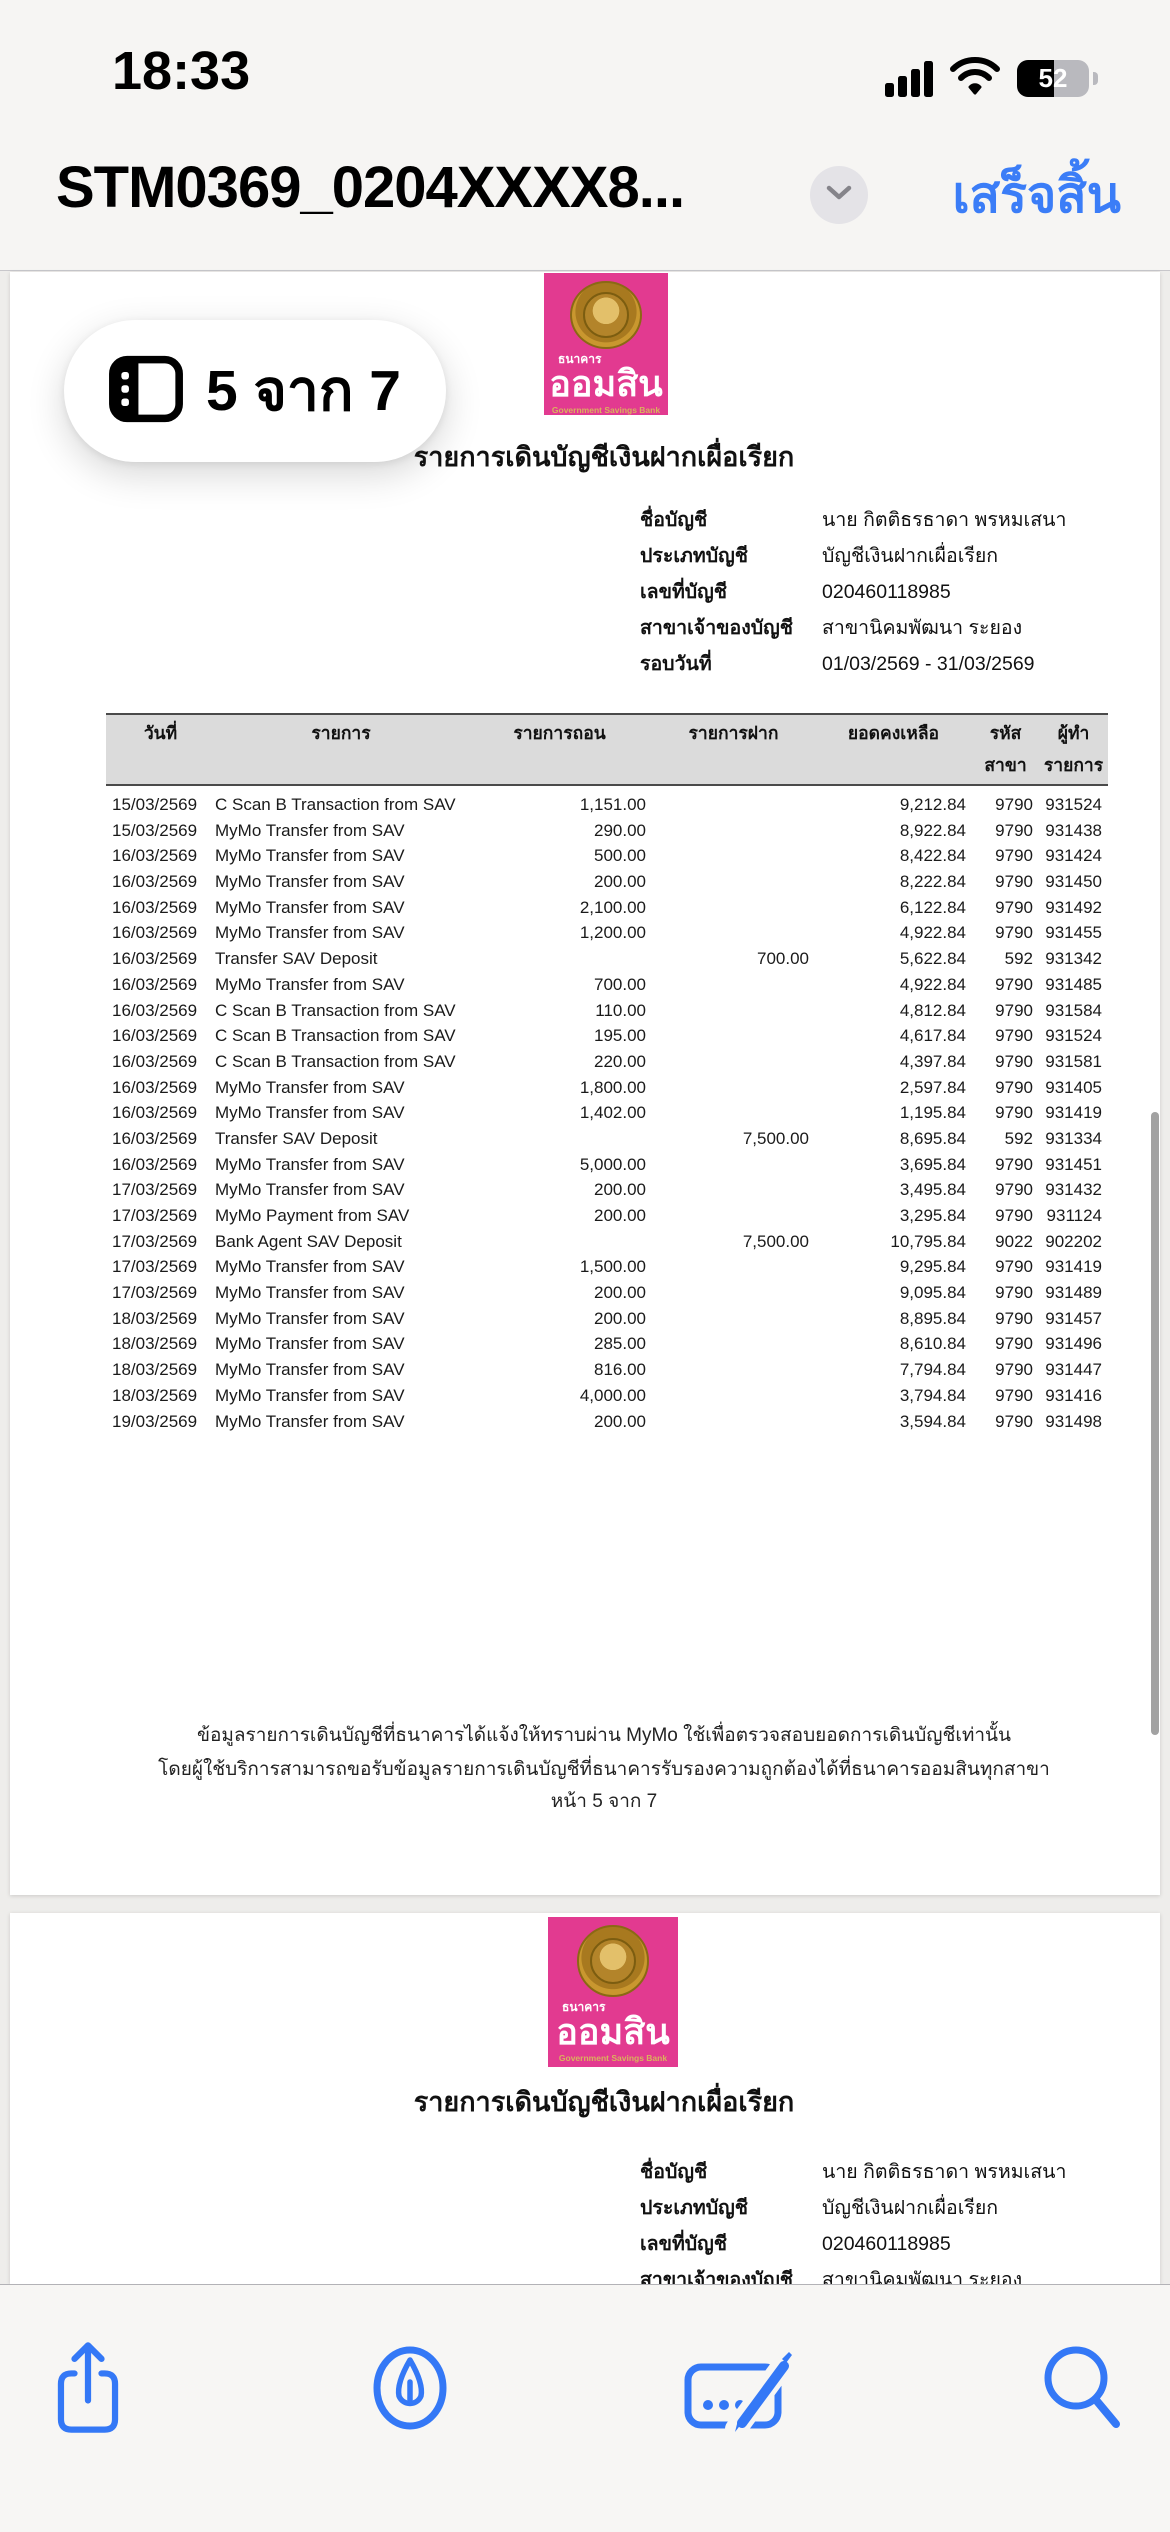 The width and height of the screenshot is (1170, 2532). I want to click on markup-button, so click(410, 2390).